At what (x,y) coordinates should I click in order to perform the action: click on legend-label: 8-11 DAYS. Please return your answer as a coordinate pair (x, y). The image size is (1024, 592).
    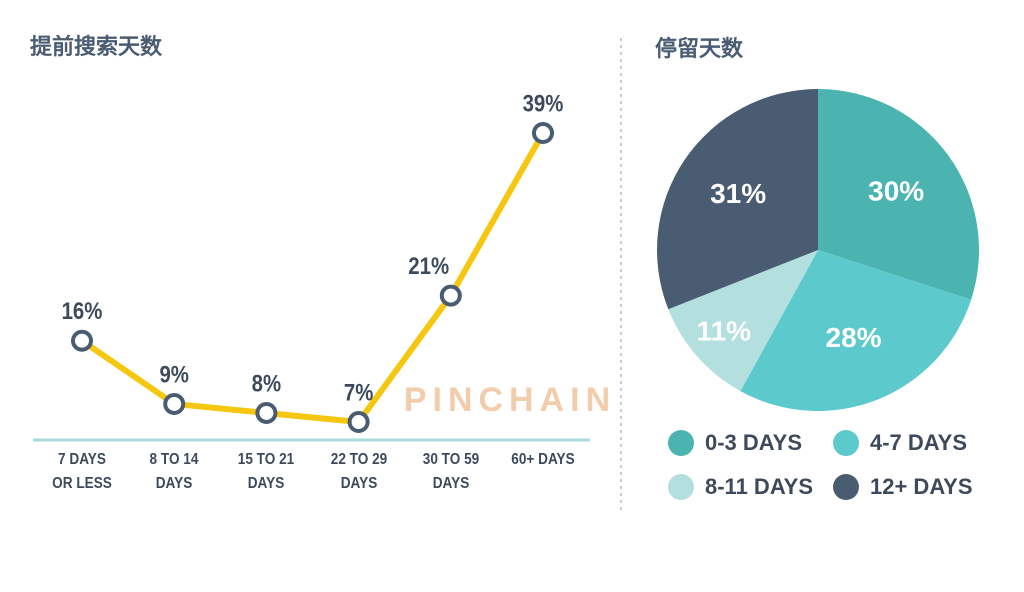
    Looking at the image, I should click on (759, 486).